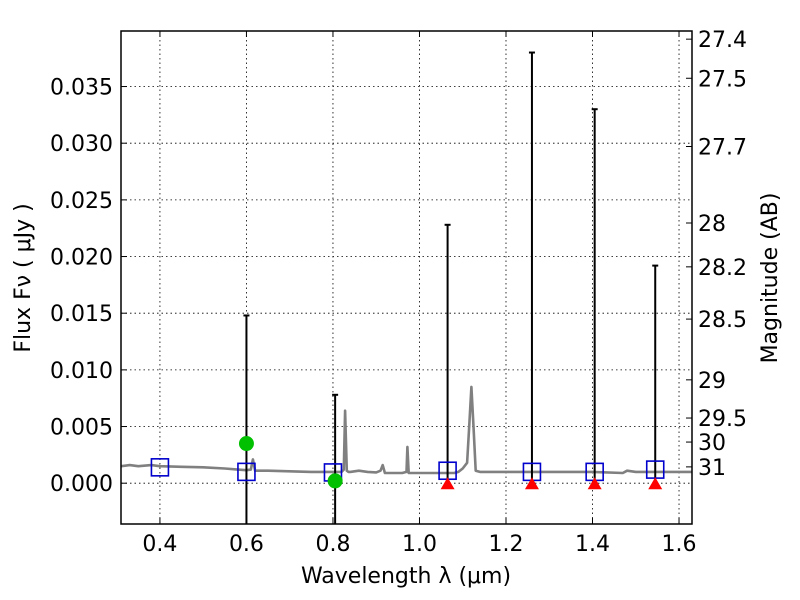 This screenshot has height=600, width=800. Describe the element at coordinates (81, 88) in the screenshot. I see `y-tick-label: 0.035` at that location.